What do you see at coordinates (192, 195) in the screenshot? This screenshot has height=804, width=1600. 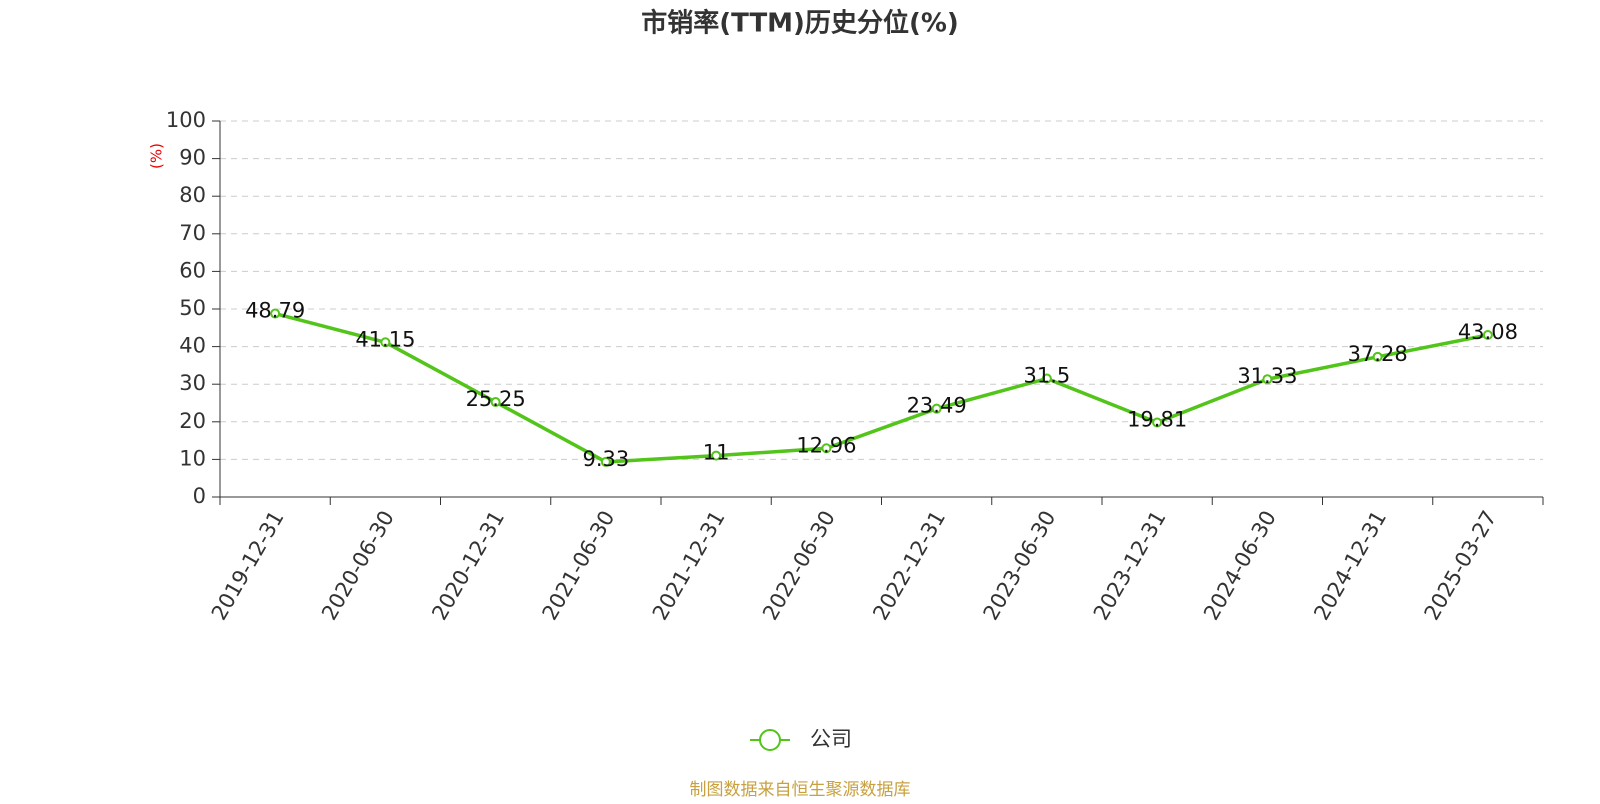 I see `y-tick-label: 80` at bounding box center [192, 195].